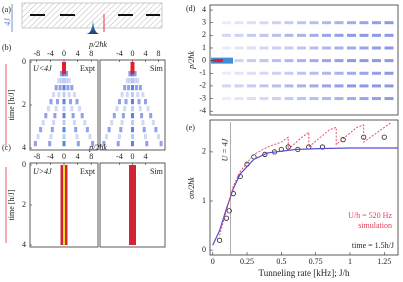 The image size is (403, 282). What do you see at coordinates (202, 85) in the screenshot?
I see `y-tick-label: -2` at bounding box center [202, 85].